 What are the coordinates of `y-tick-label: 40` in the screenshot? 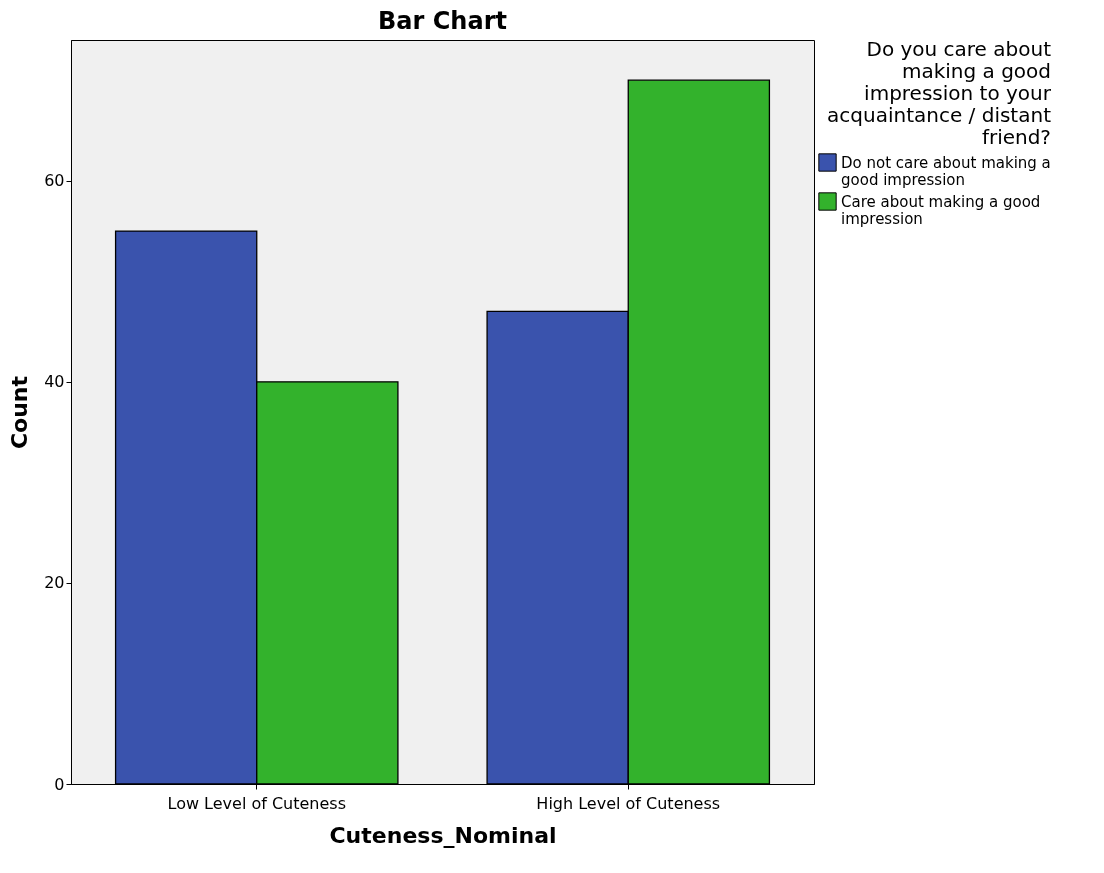 It's located at (54, 382).